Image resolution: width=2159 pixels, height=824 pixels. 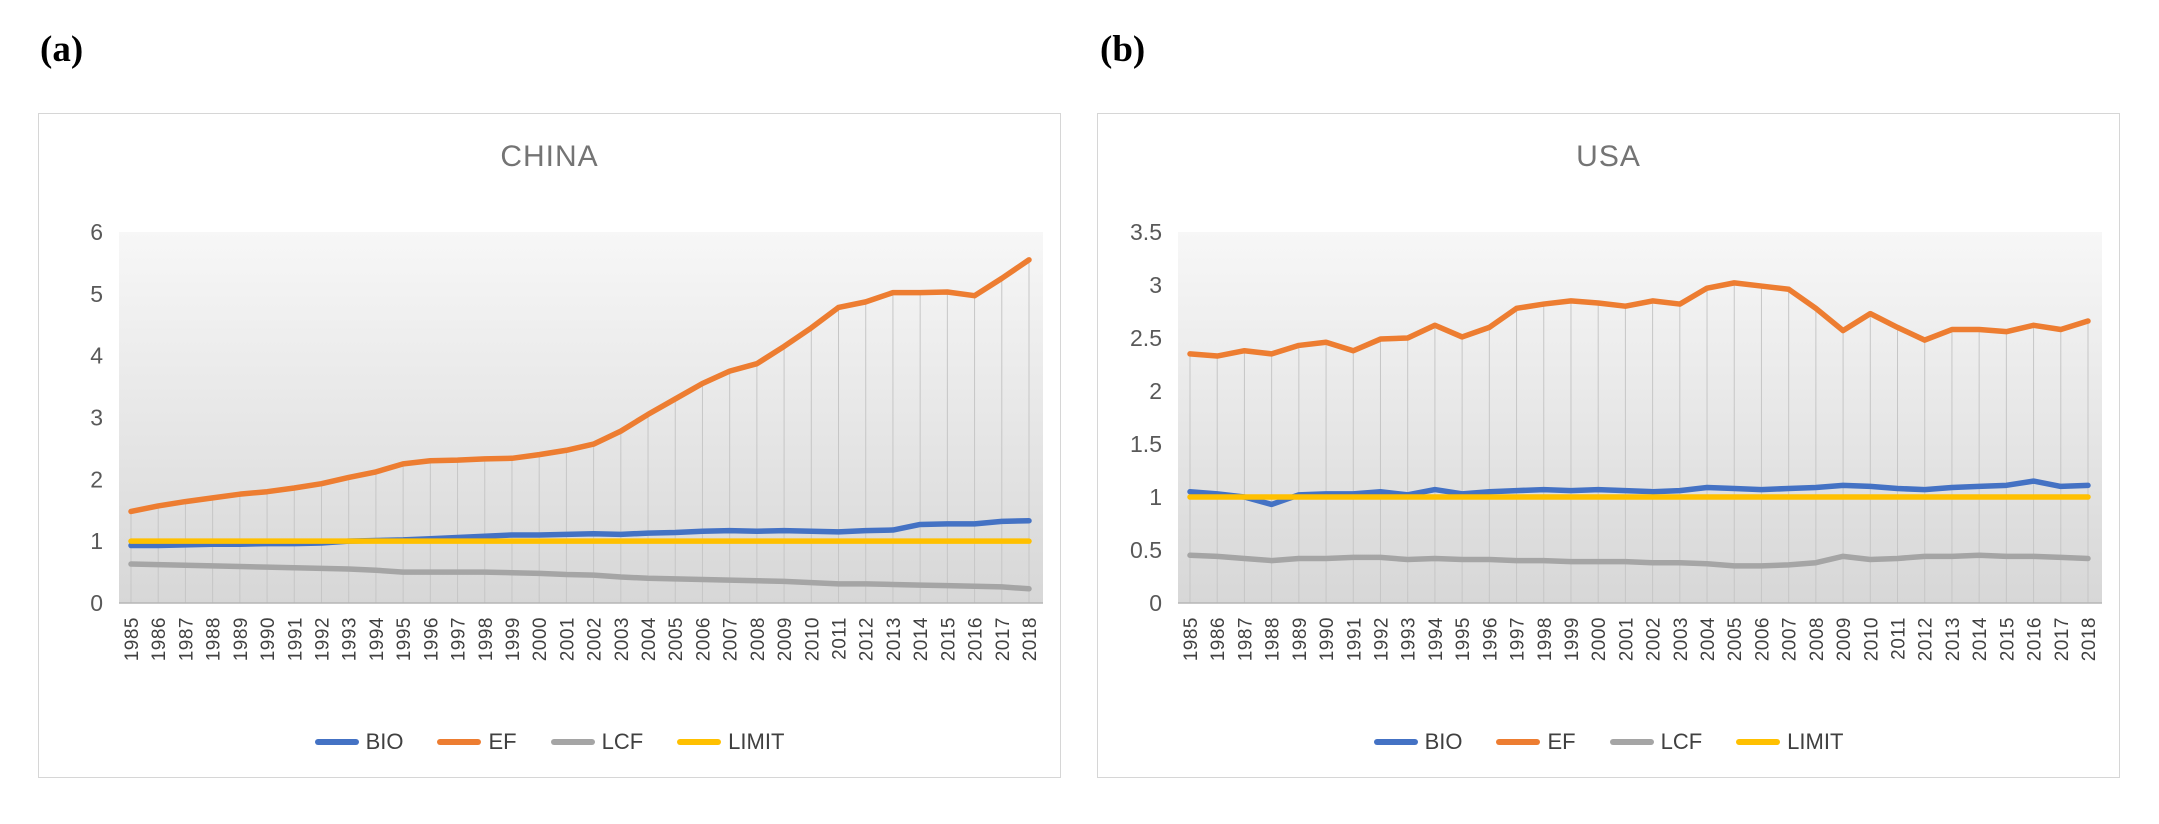 What do you see at coordinates (96, 232) in the screenshot?
I see `y-tick-label: 6` at bounding box center [96, 232].